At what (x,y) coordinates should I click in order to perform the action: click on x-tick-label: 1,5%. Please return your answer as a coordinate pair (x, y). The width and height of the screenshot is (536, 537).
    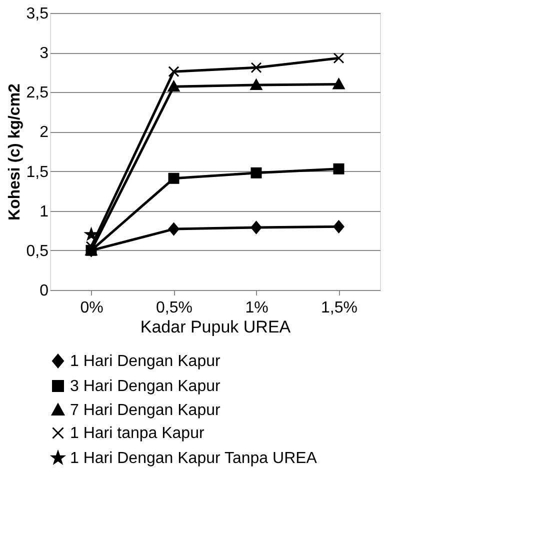
    Looking at the image, I should click on (339, 308).